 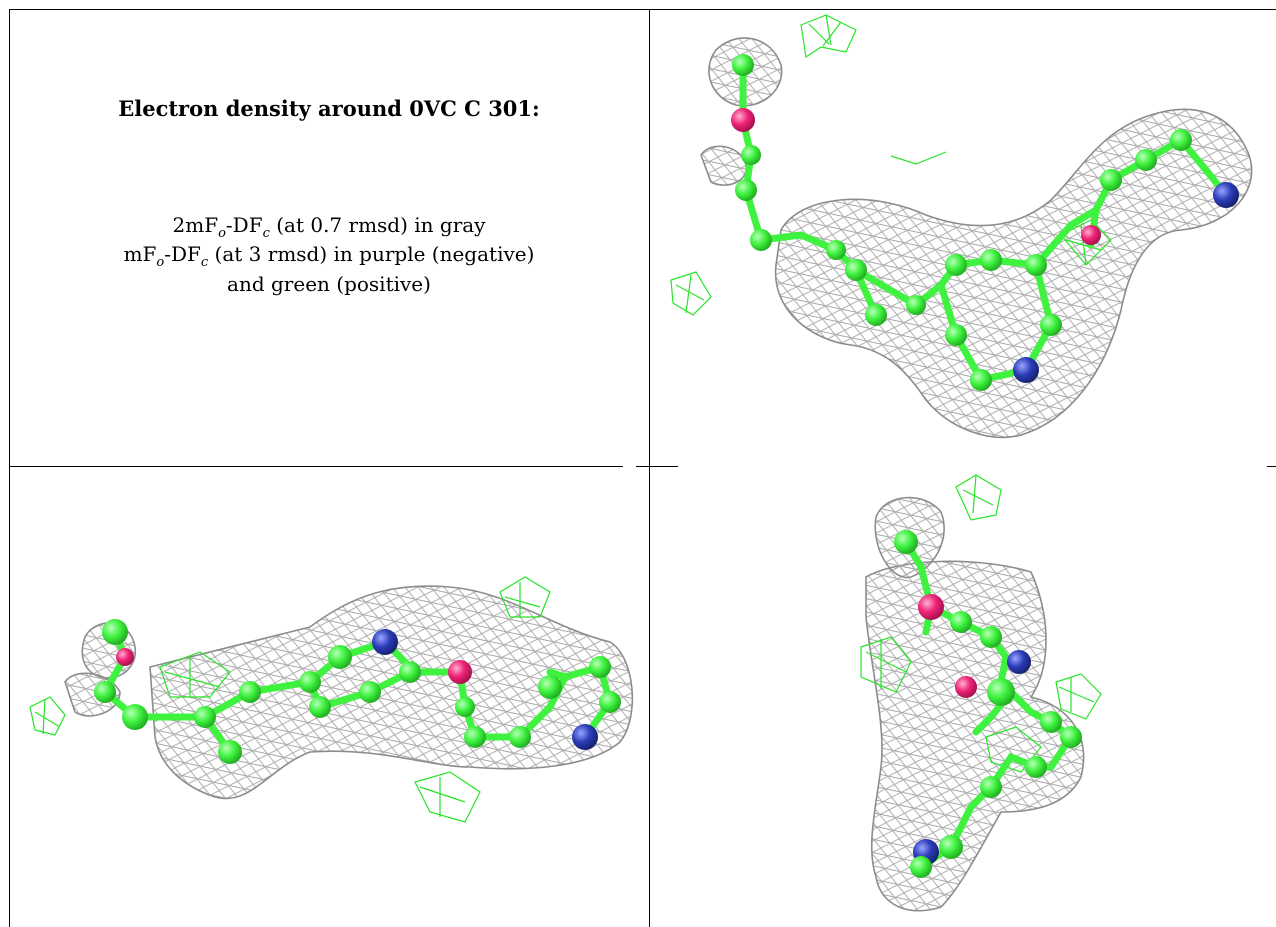 What do you see at coordinates (195, 225) in the screenshot?
I see `caption-line-2fofc-prefix: 2mF` at bounding box center [195, 225].